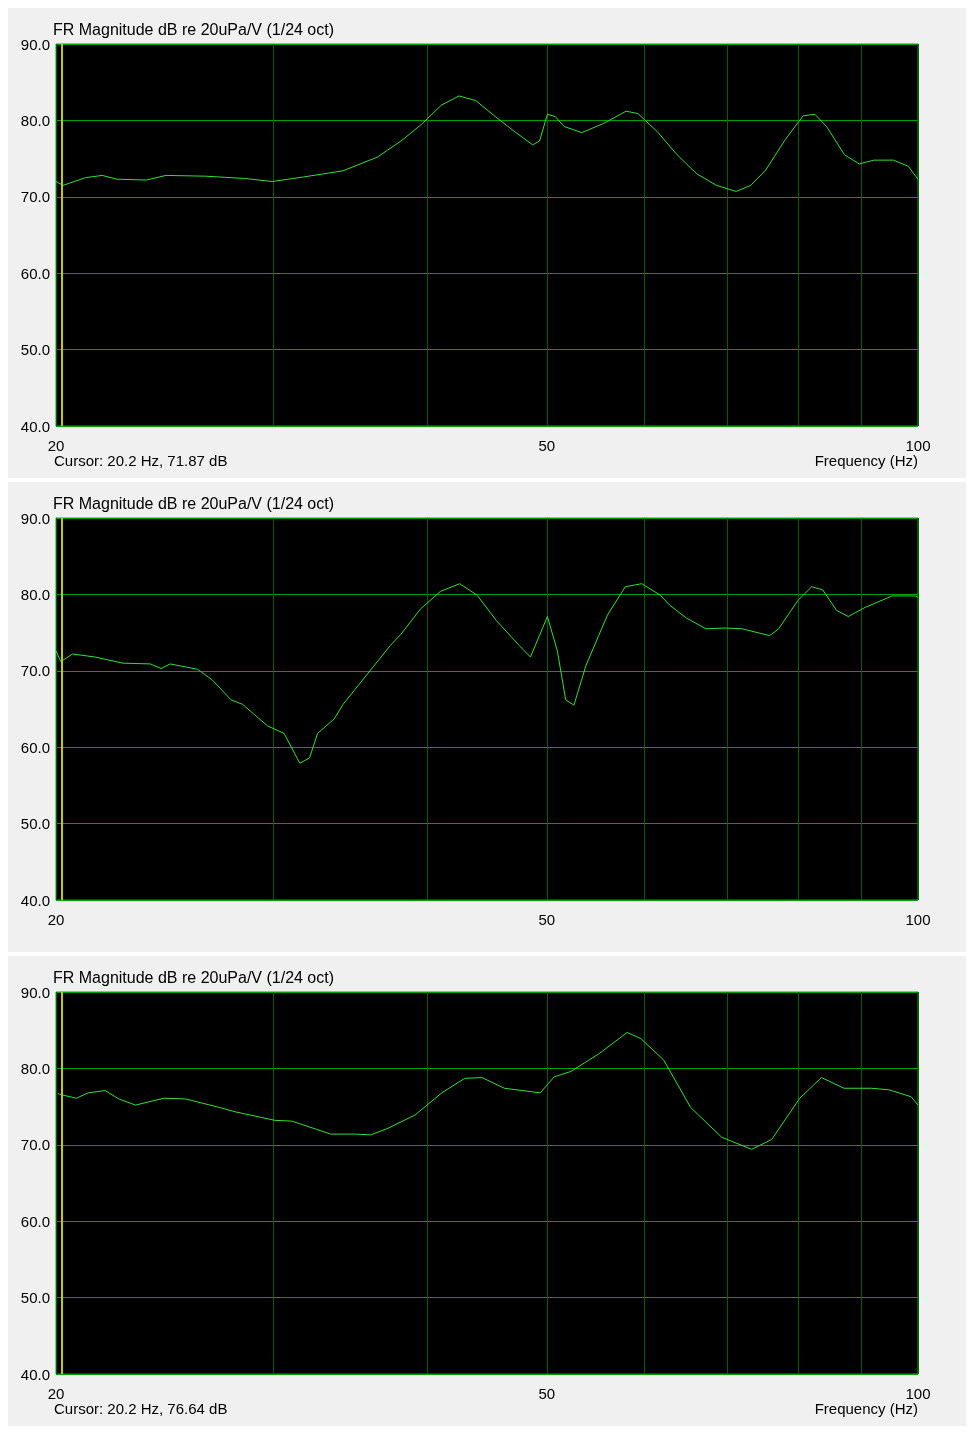  I want to click on text: Cursor: 20.2 Hz, 76.64 dB, so click(141, 1408).